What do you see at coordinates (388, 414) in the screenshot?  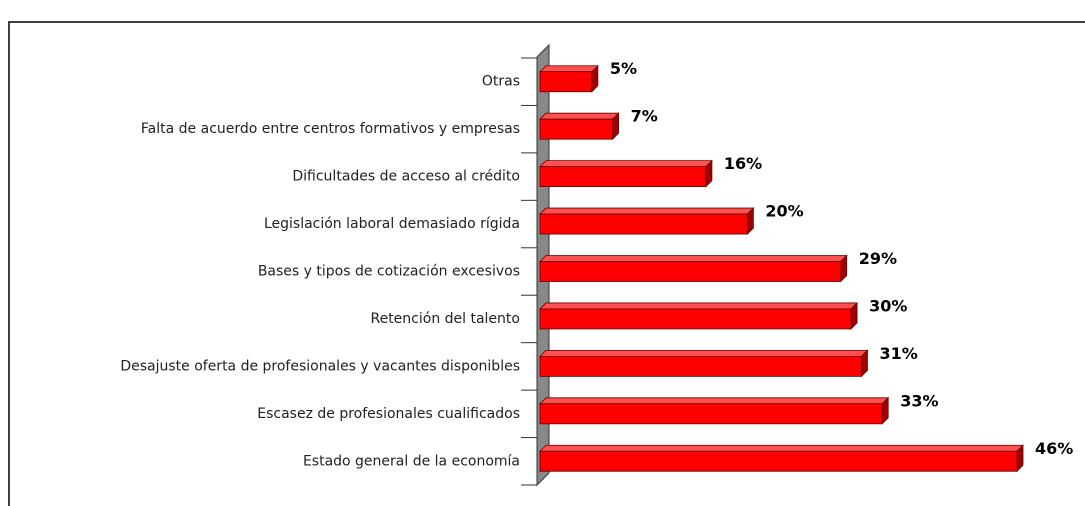 I see `category-label: Escasez de profesionales cualificados` at bounding box center [388, 414].